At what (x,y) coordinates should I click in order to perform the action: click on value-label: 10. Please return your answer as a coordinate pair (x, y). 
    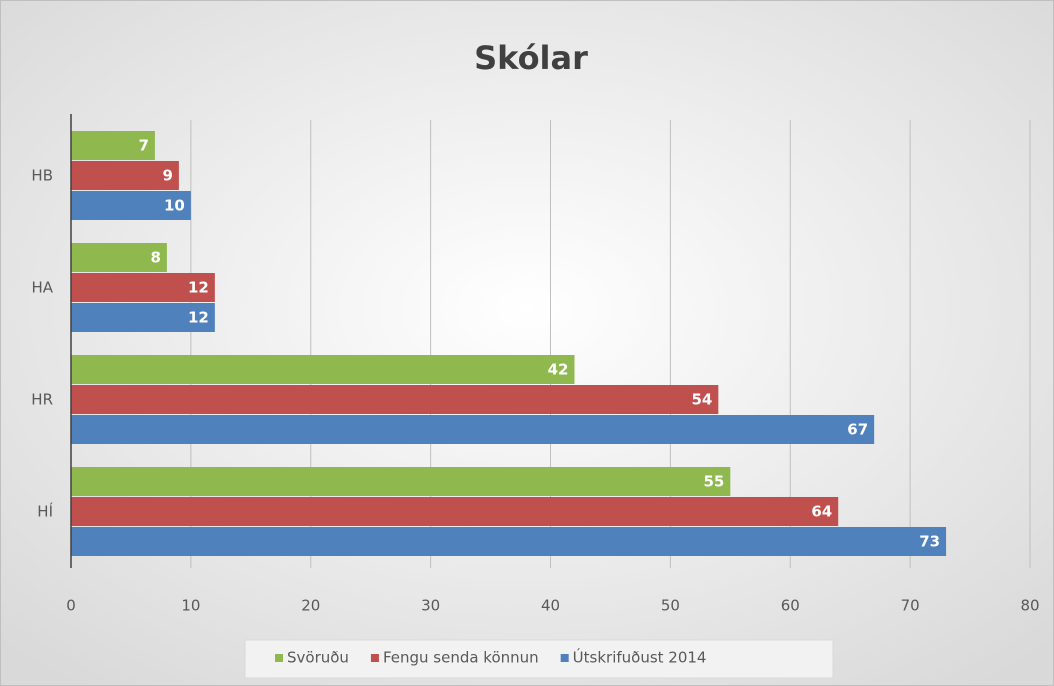
    Looking at the image, I should click on (174, 206).